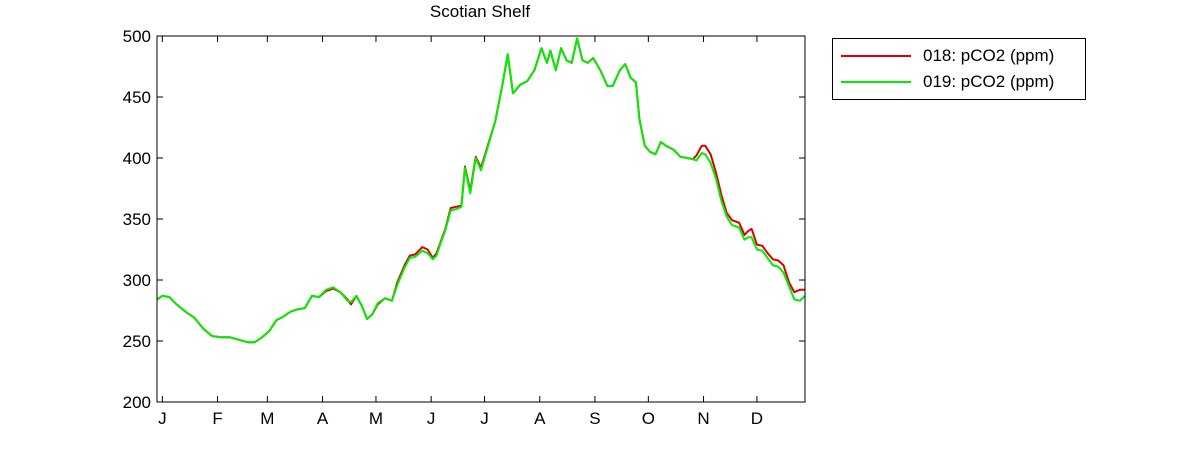 Image resolution: width=1200 pixels, height=450 pixels. What do you see at coordinates (137, 402) in the screenshot?
I see `y-tick-label: 200` at bounding box center [137, 402].